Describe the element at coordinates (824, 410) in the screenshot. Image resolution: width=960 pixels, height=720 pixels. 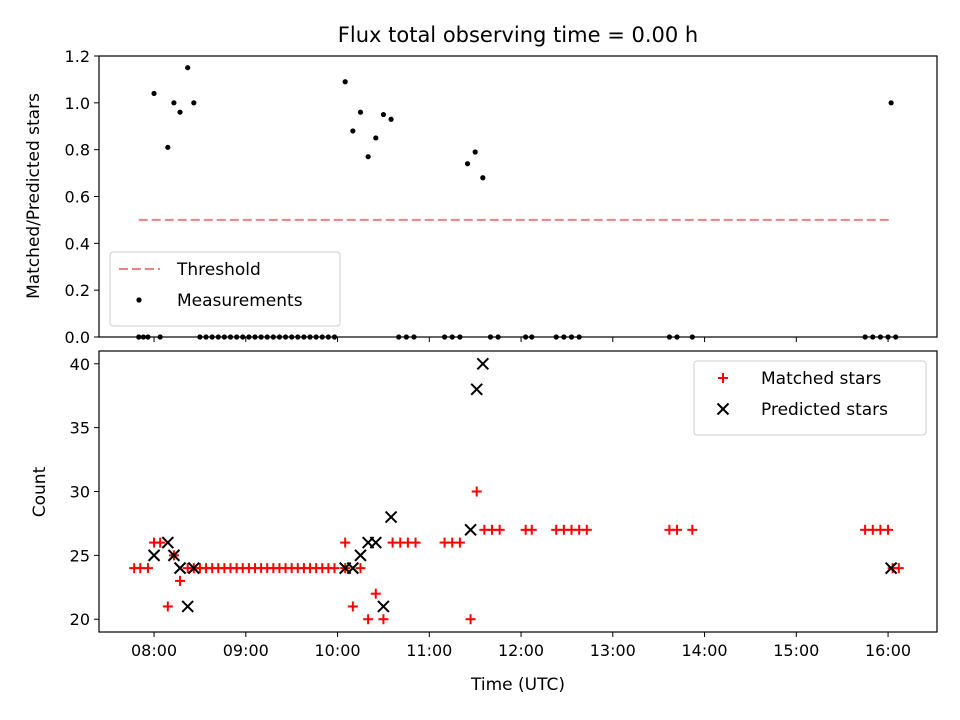
I see `legend-label-predicted-stars: Predicted stars` at that location.